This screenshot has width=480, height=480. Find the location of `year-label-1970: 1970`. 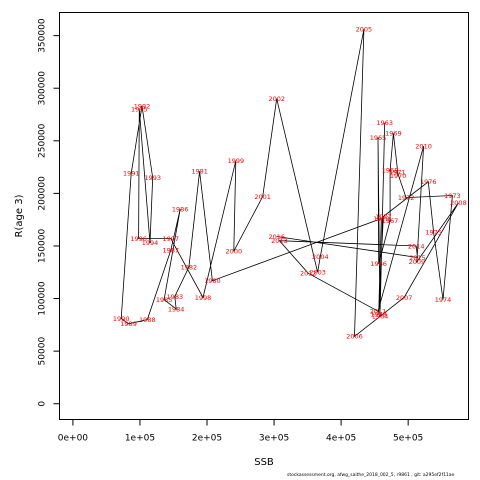

year-label-1970: 1970 is located at coordinates (398, 176).